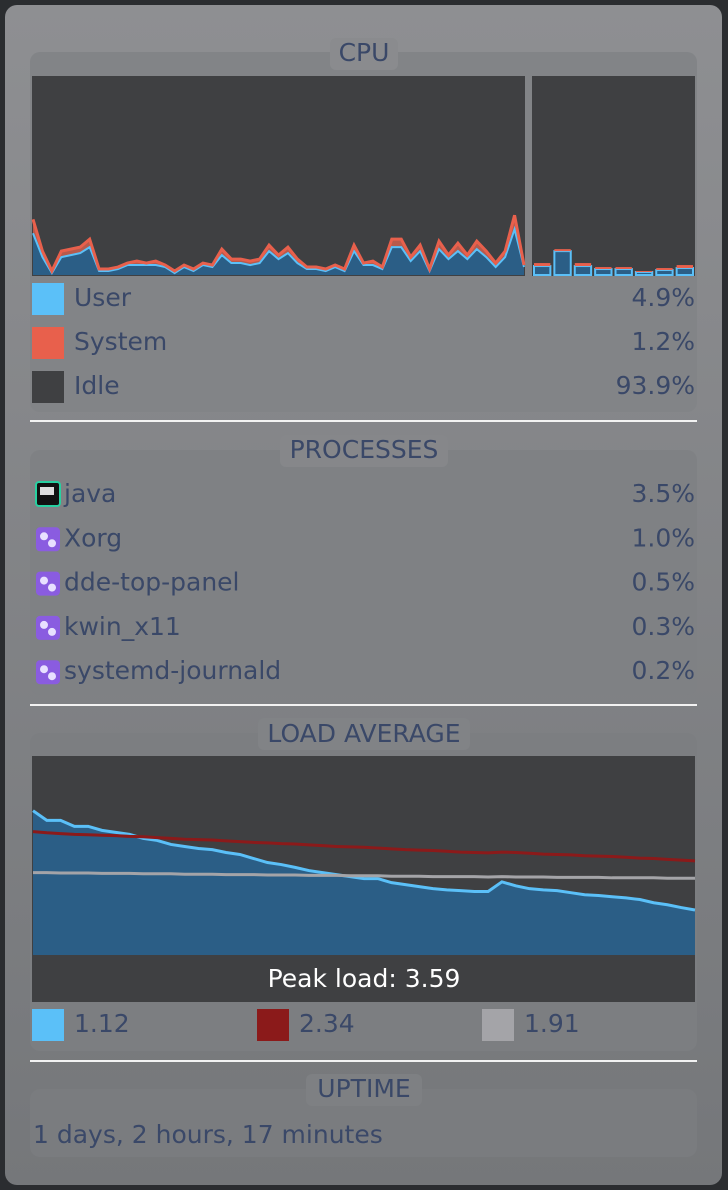 This screenshot has width=728, height=1190. What do you see at coordinates (93, 537) in the screenshot?
I see `process-name: Xorg` at bounding box center [93, 537].